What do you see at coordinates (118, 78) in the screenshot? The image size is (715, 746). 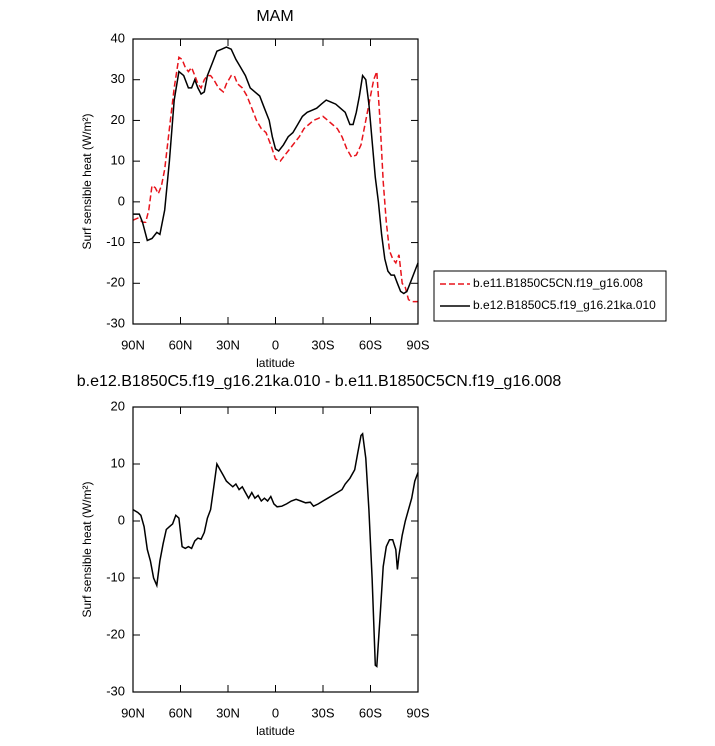 I see `y-tick-label: 30` at bounding box center [118, 78].